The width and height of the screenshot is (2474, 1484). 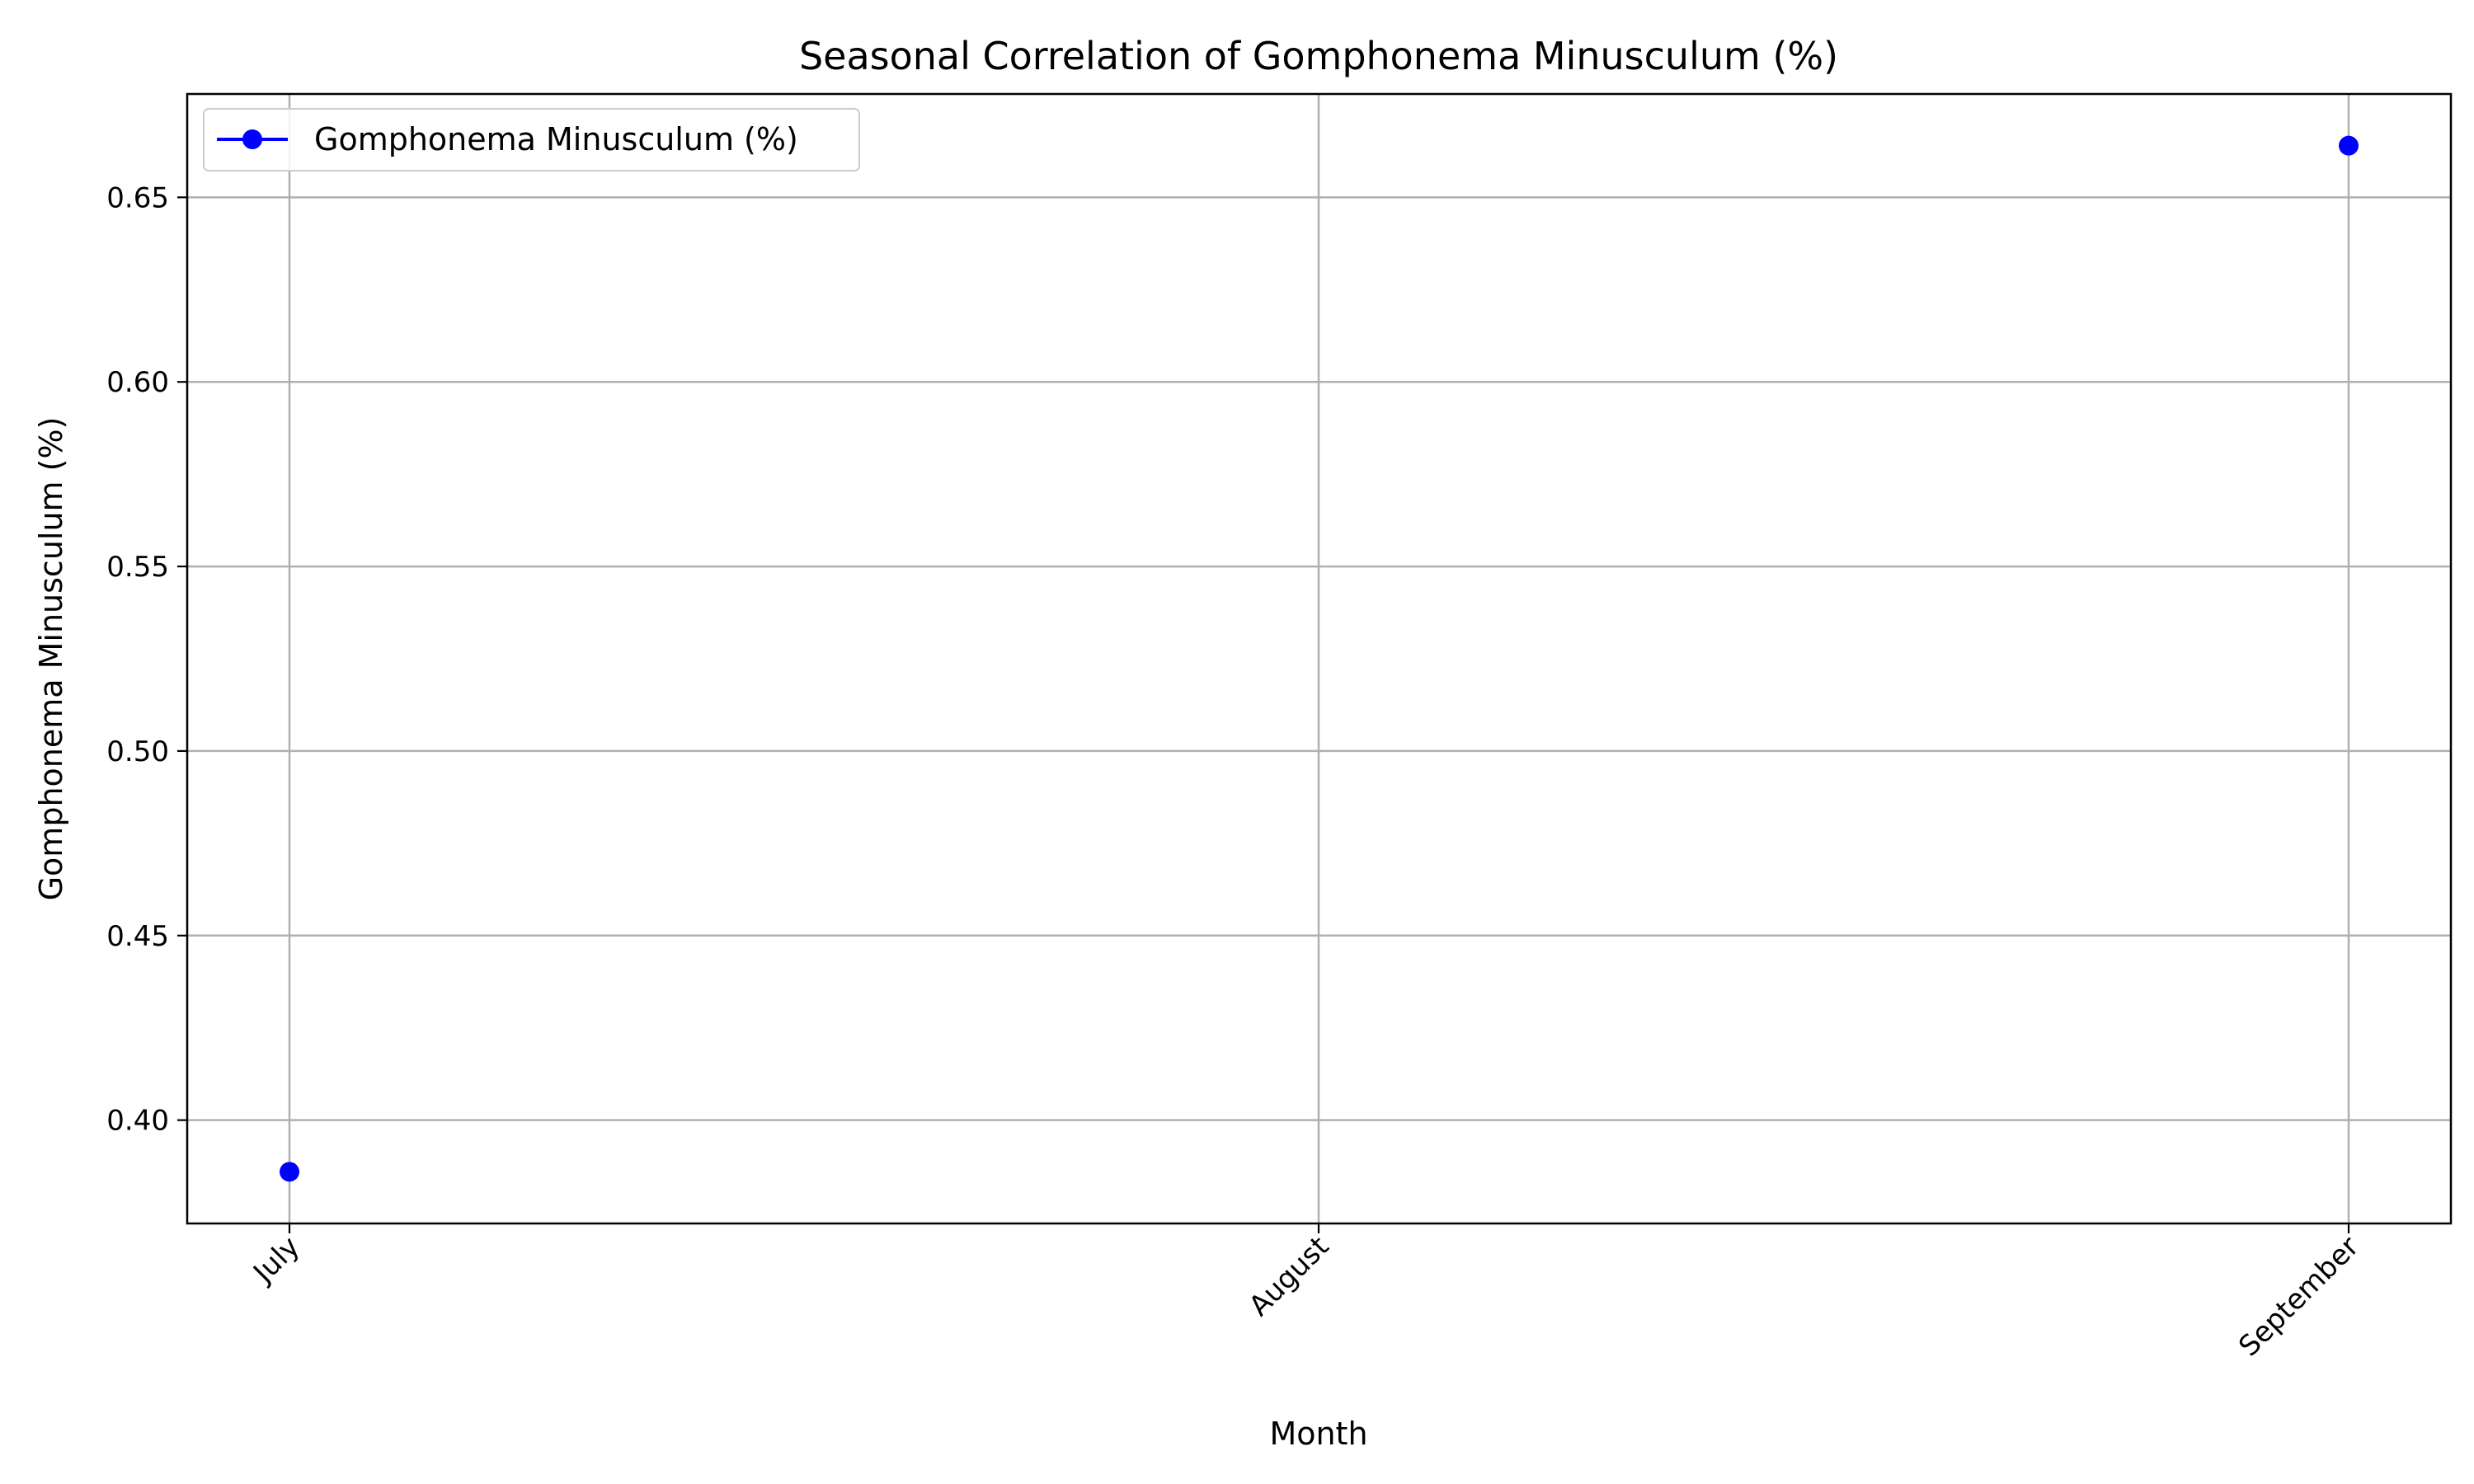 I want to click on y-tick-label: 0.40, so click(x=137, y=1121).